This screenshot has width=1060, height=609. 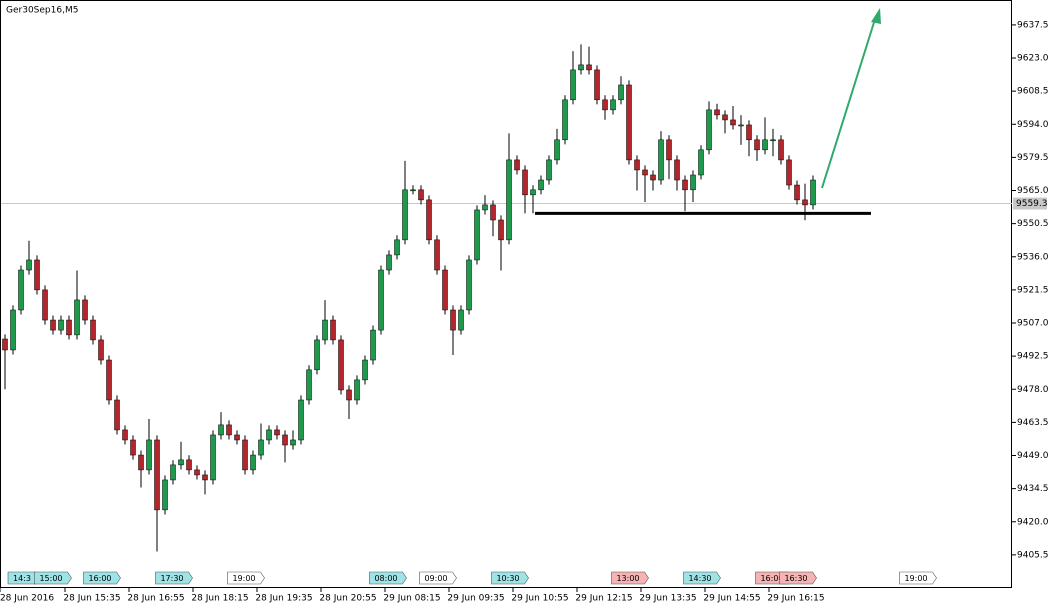 What do you see at coordinates (283, 599) in the screenshot?
I see `x-tick-label: 28 Jun 19:35` at bounding box center [283, 599].